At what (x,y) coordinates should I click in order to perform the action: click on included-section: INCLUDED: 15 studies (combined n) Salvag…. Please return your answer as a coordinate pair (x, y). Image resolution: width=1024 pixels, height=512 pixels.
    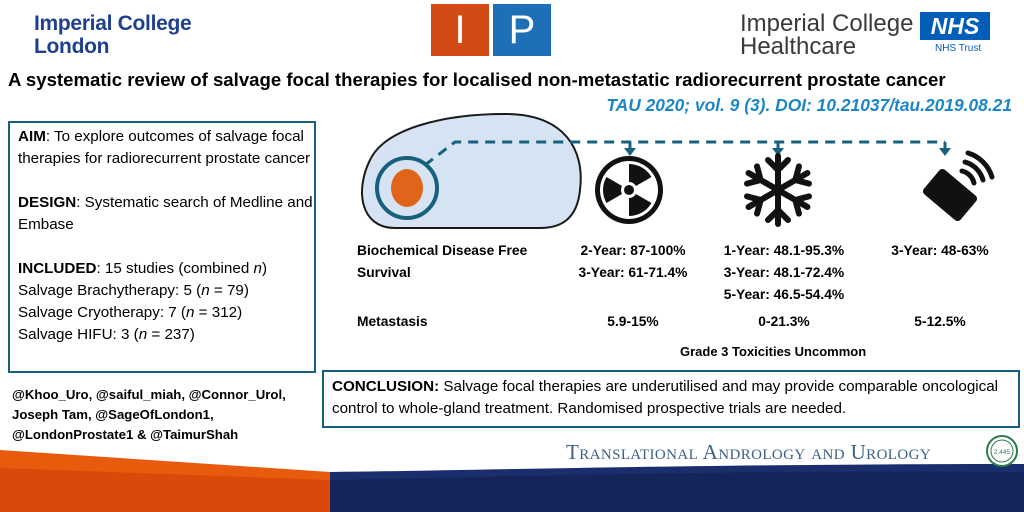
    Looking at the image, I should click on (166, 302).